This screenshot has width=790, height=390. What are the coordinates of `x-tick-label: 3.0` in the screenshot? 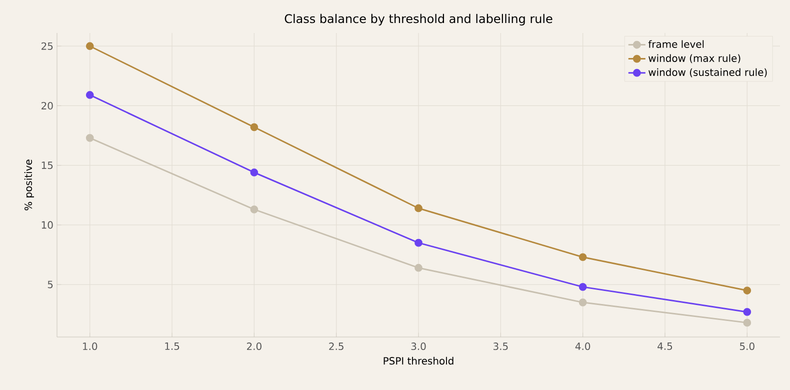 It's located at (418, 346).